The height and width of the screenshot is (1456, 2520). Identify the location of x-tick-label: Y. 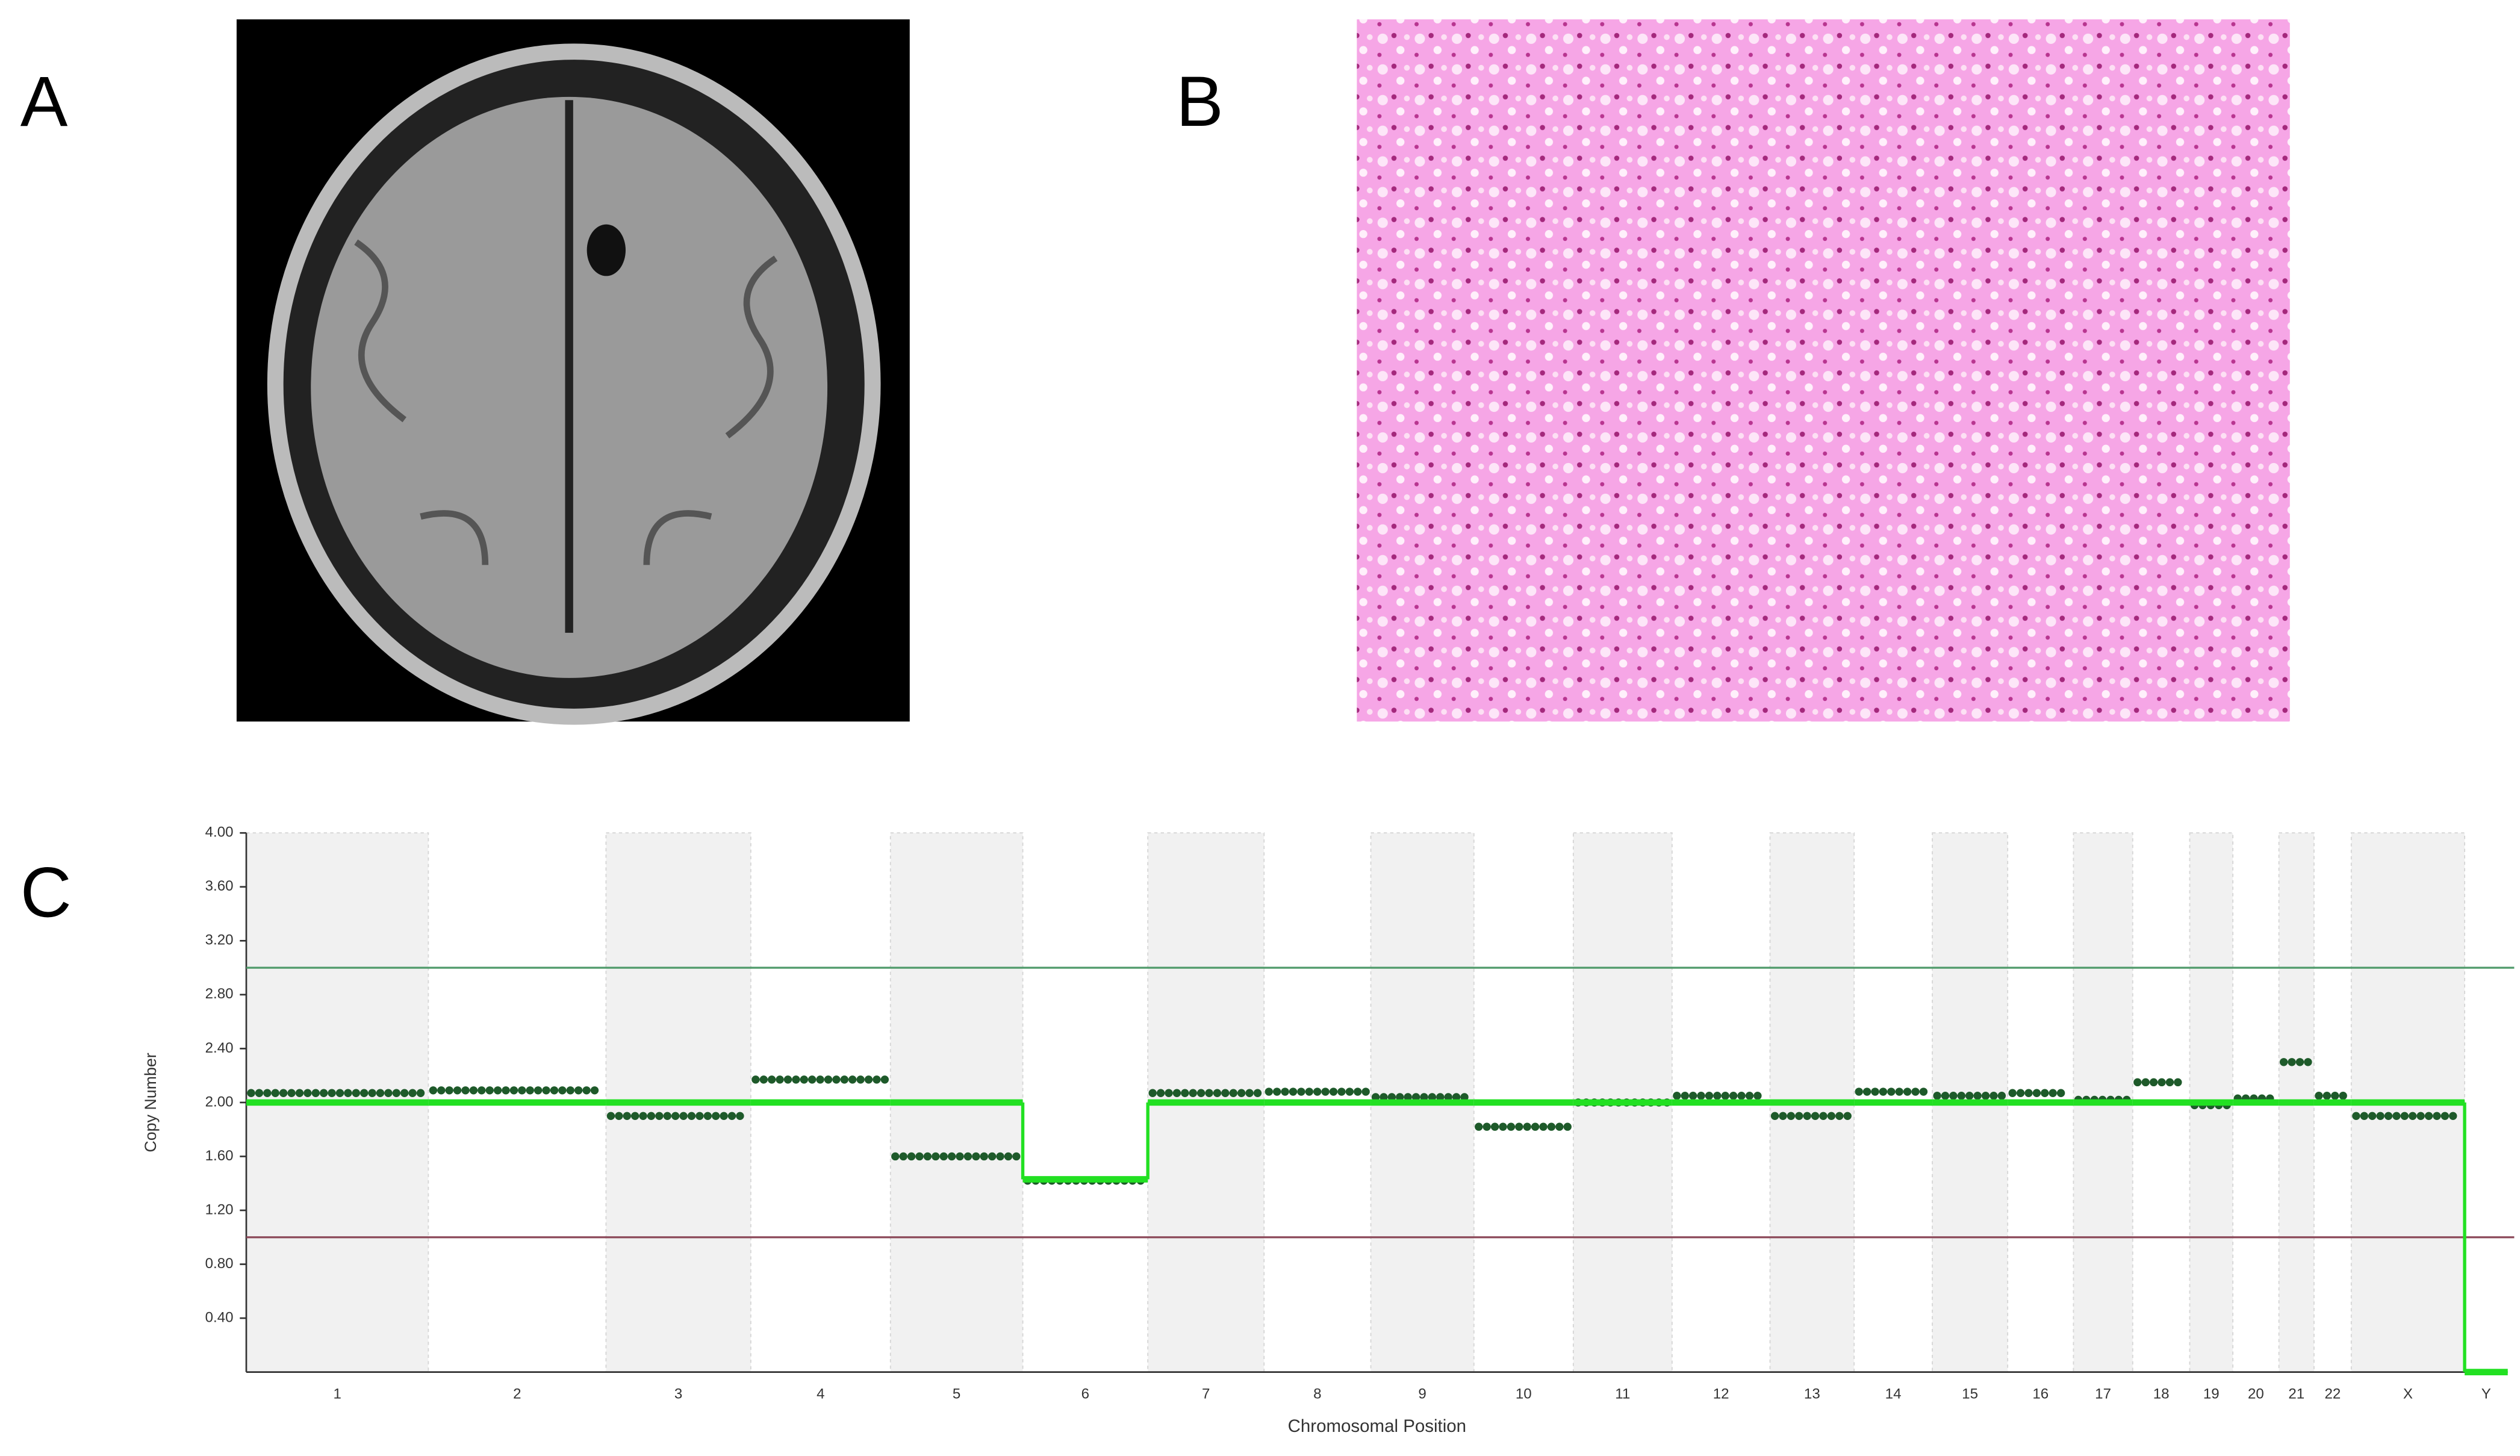
(2486, 1394).